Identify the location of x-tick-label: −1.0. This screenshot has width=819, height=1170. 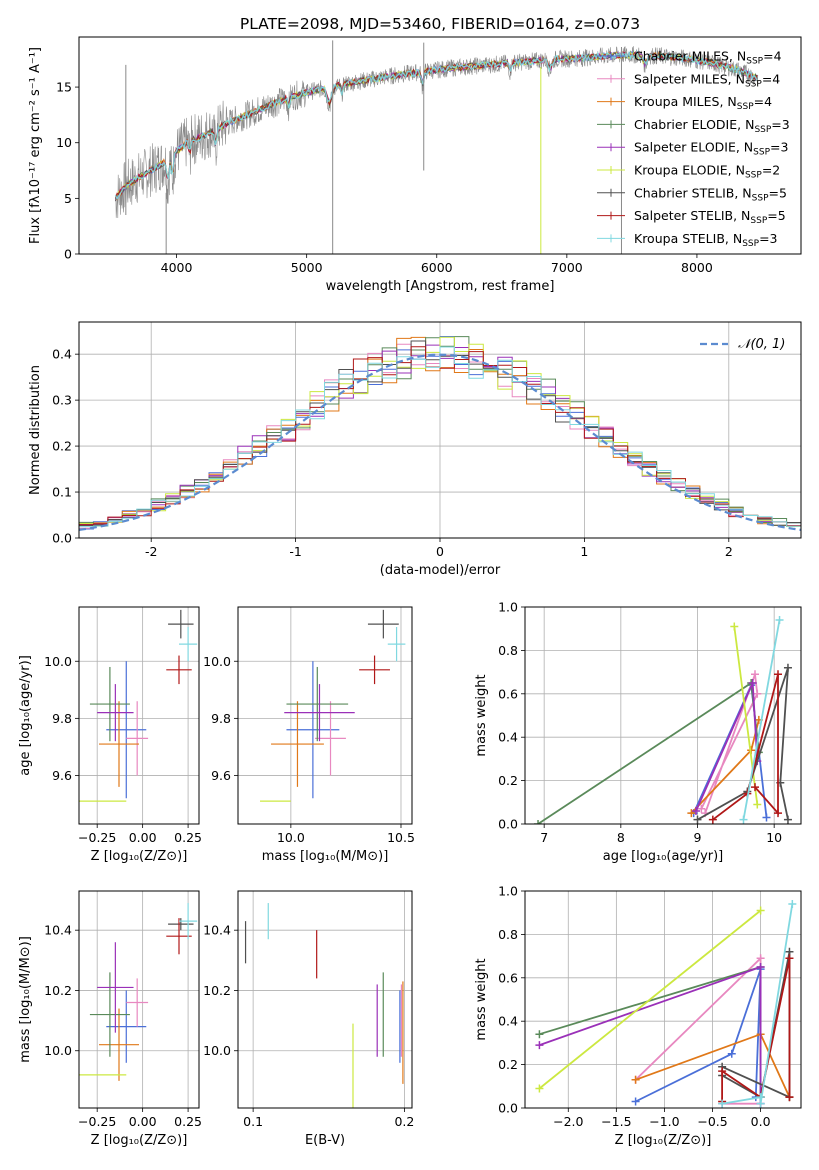
(664, 1121).